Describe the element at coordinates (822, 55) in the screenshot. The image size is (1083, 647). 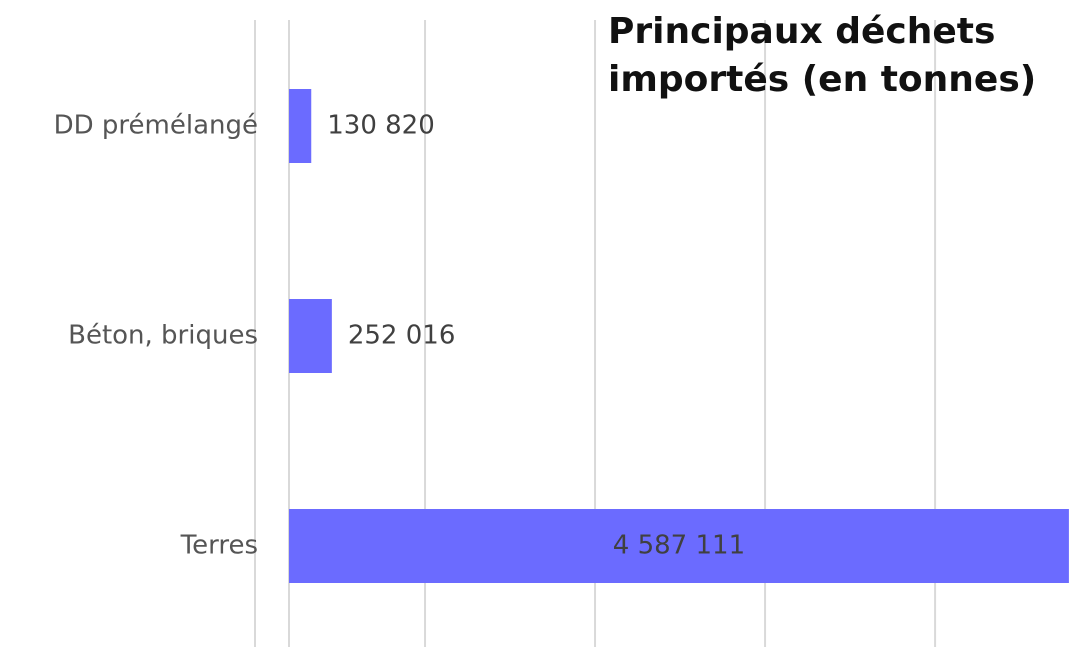
I see `chart-title: Principaux déchets importés (en tonnes)` at that location.